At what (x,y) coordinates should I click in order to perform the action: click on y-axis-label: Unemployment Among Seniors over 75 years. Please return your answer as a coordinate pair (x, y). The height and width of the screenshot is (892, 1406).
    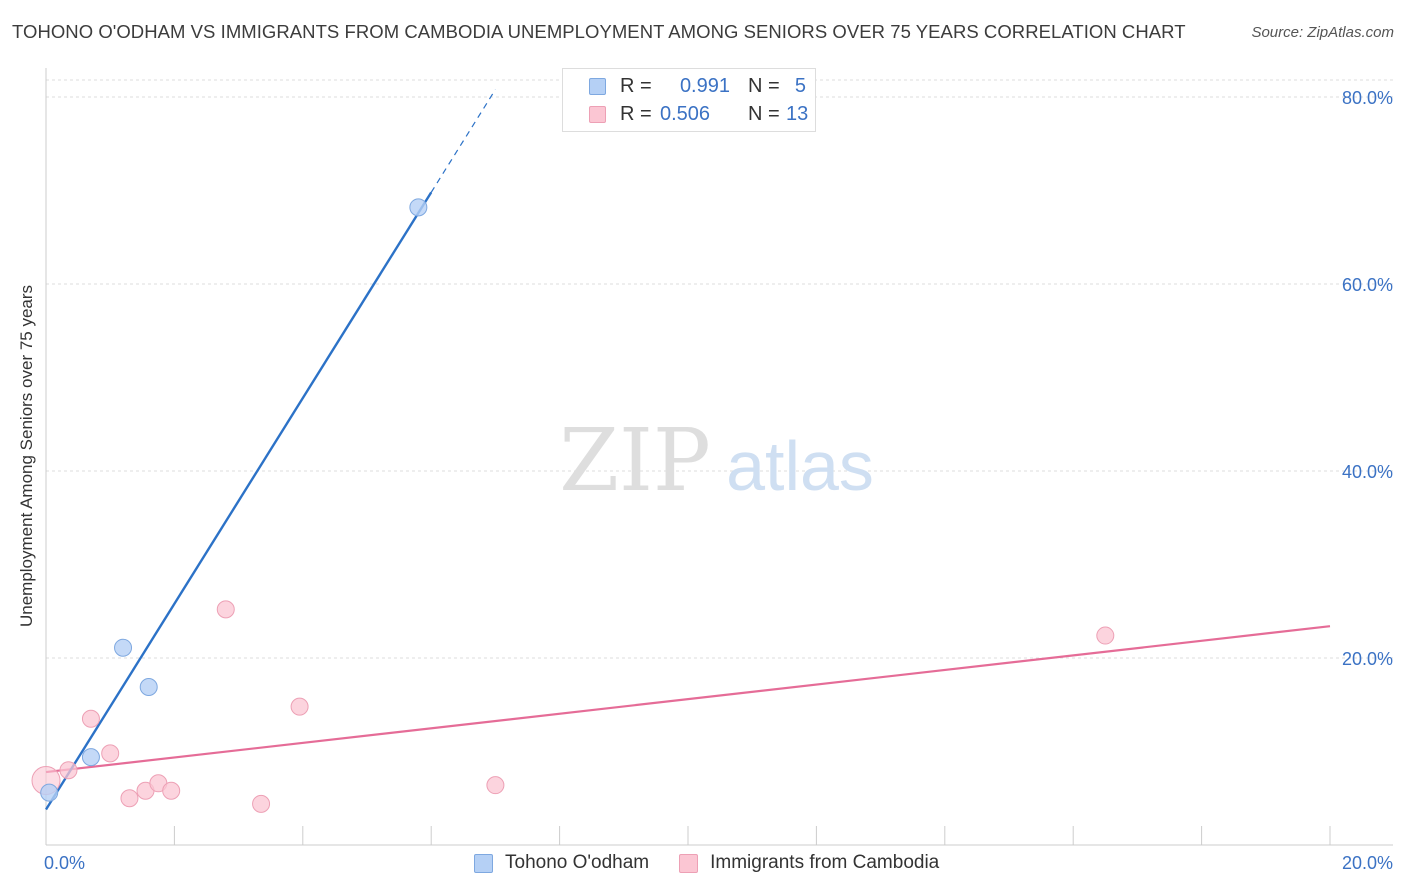
    Looking at the image, I should click on (26, 456).